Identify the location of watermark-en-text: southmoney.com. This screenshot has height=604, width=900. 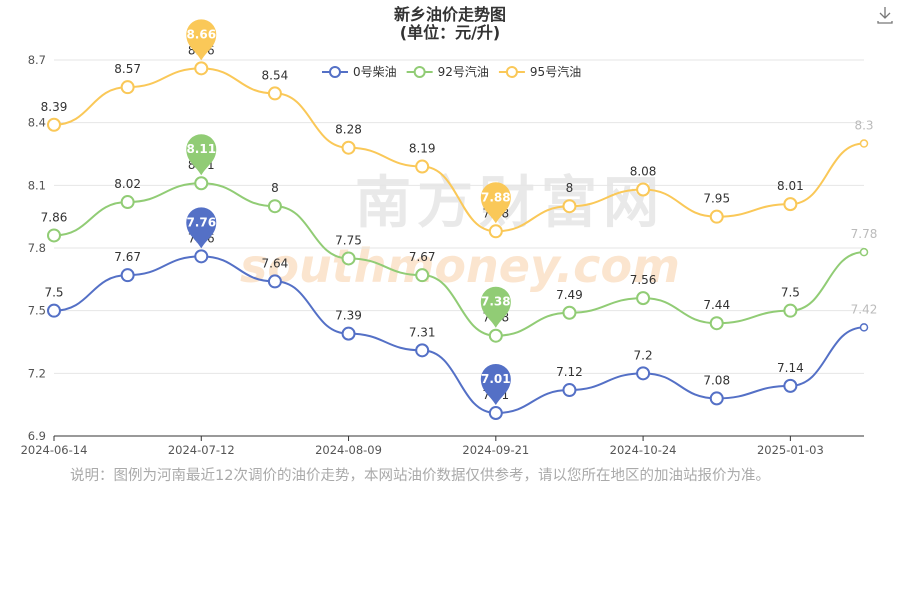
(460, 266).